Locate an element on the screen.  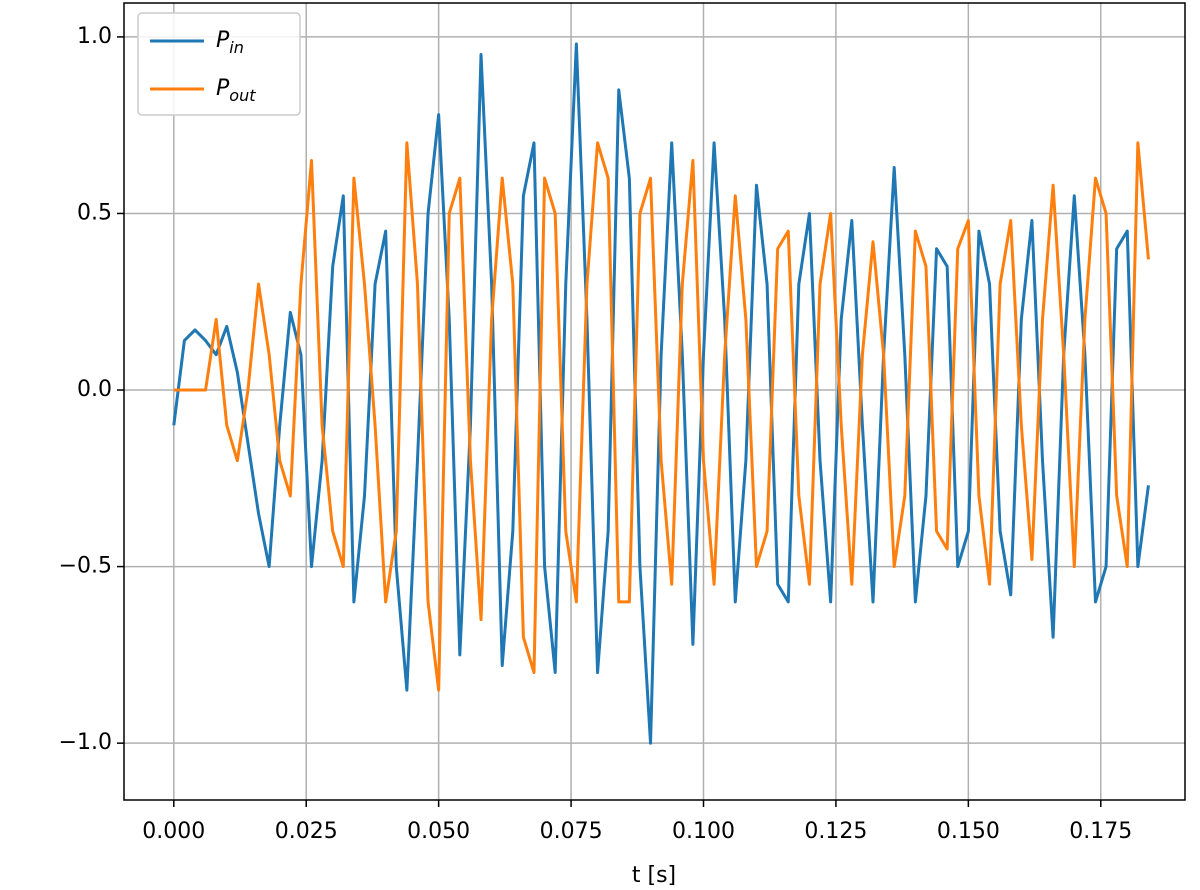
legend-label: Pin is located at coordinates (230, 42).